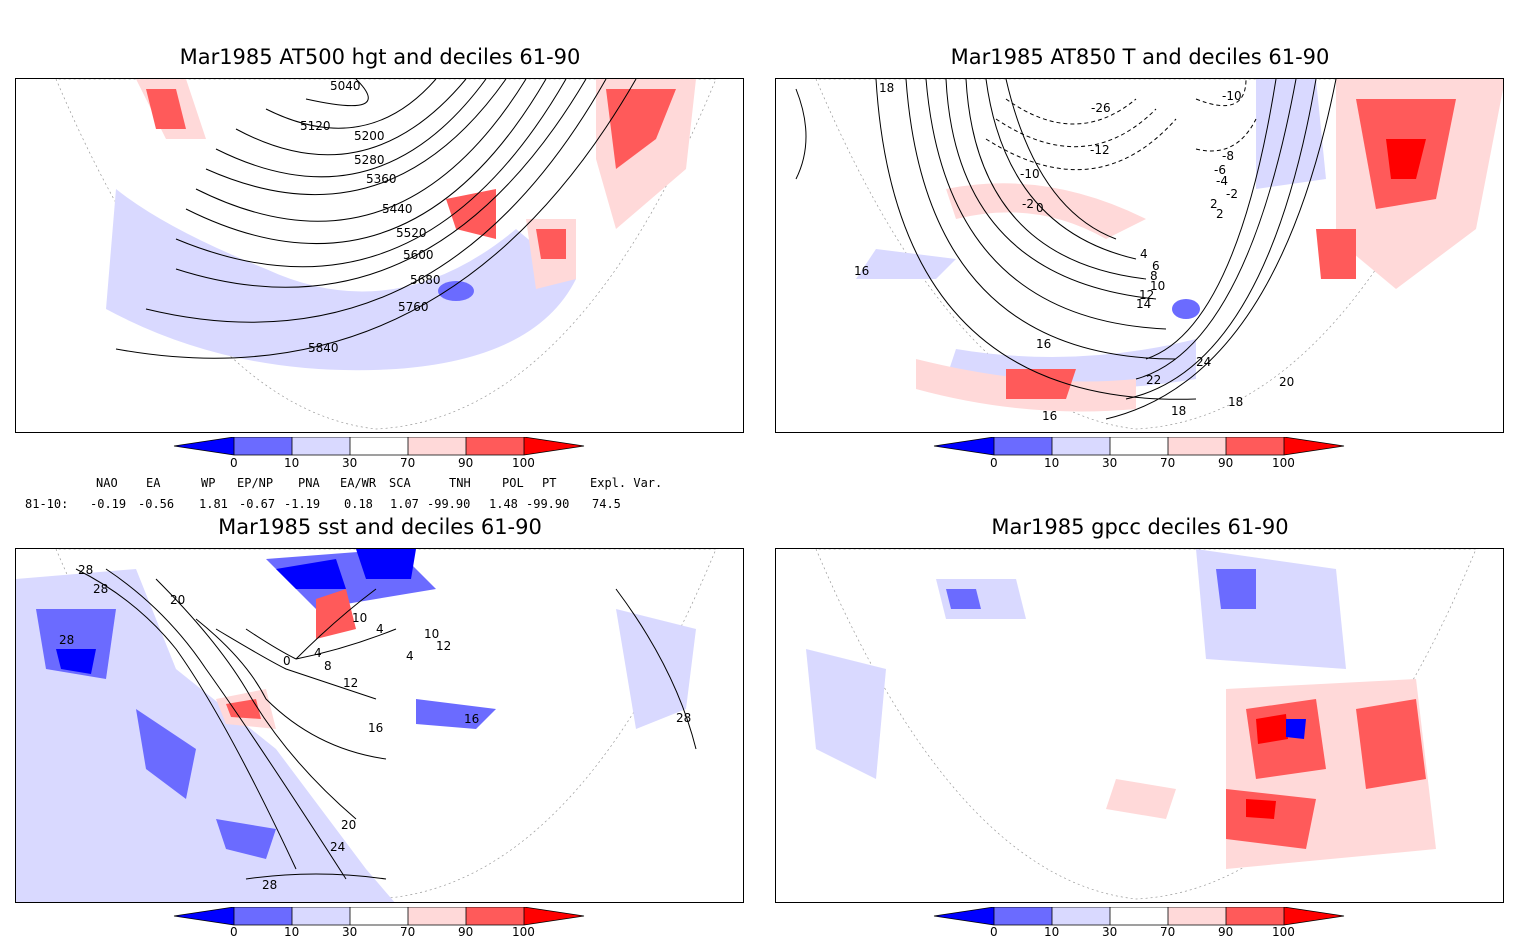 The height and width of the screenshot is (943, 1520). What do you see at coordinates (345, 86) in the screenshot?
I see `contour-label: 5040` at bounding box center [345, 86].